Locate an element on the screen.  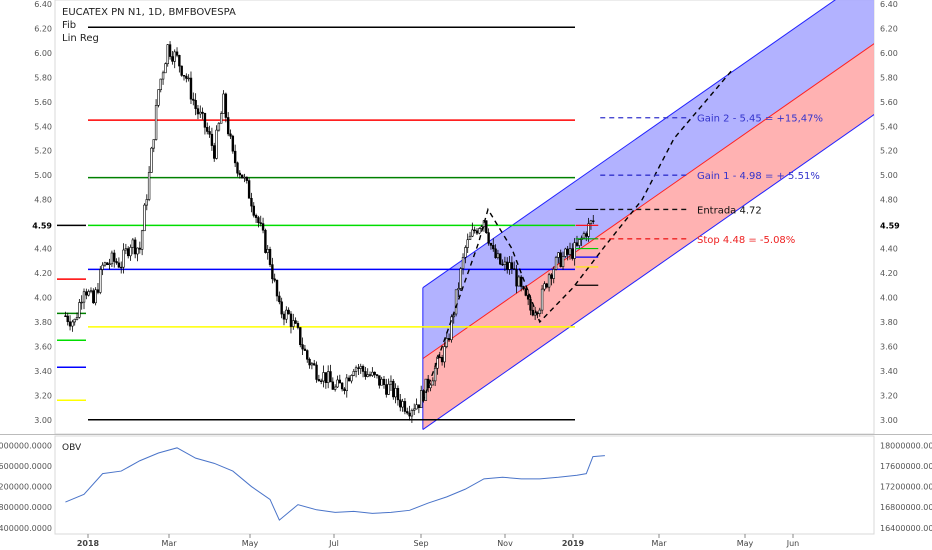
price-axis-right-label: 6.40 is located at coordinates (889, 4).